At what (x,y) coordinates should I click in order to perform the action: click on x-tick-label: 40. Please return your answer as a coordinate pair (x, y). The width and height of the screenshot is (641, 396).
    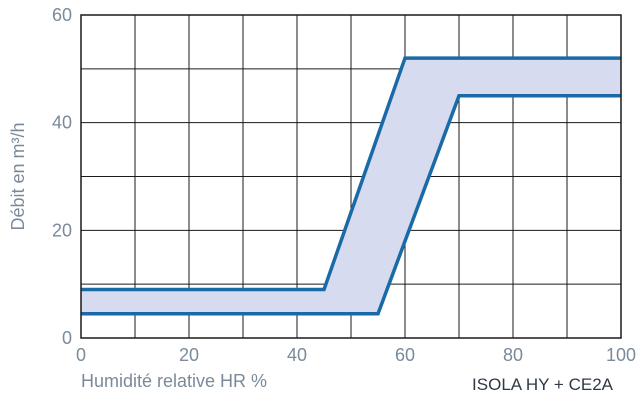
    Looking at the image, I should click on (297, 355).